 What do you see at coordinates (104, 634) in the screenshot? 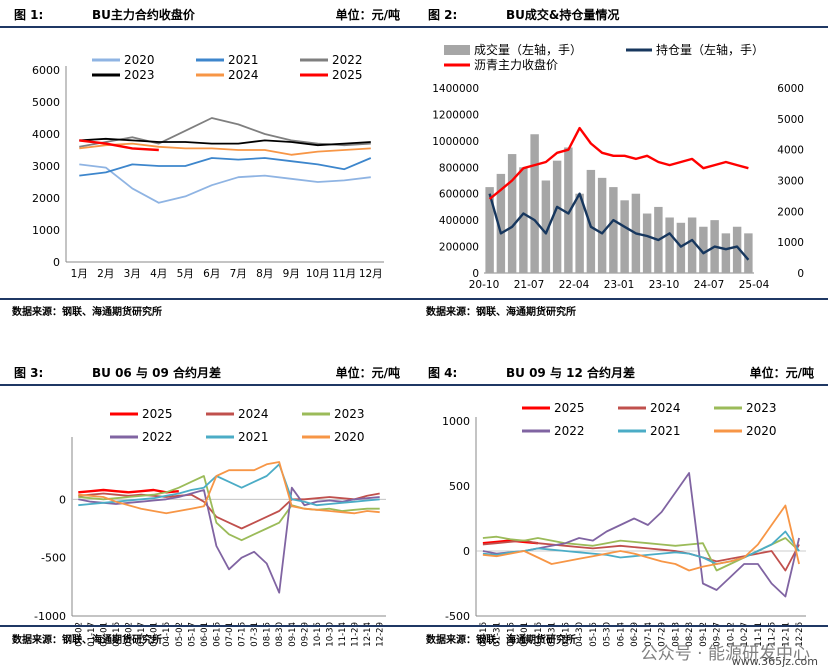
I see `x-tick-label: 02-01` at bounding box center [104, 634].